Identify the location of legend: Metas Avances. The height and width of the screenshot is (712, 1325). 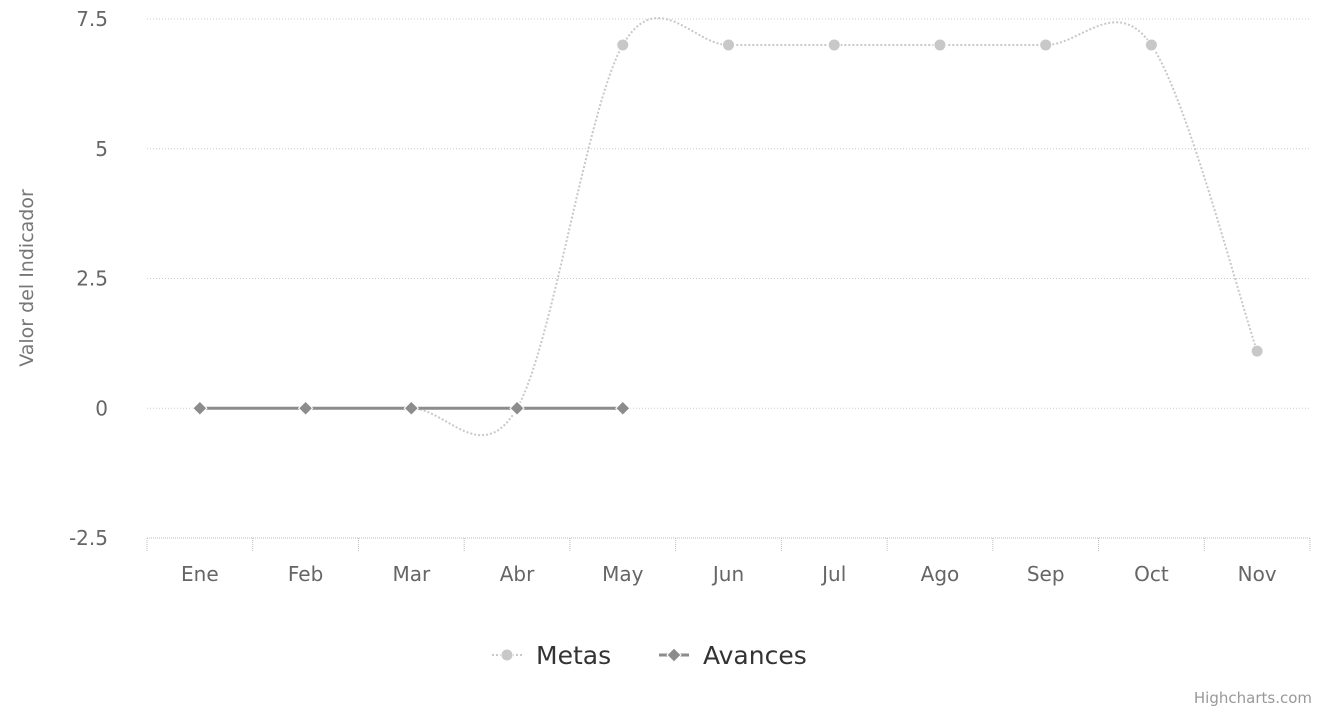
(649, 655).